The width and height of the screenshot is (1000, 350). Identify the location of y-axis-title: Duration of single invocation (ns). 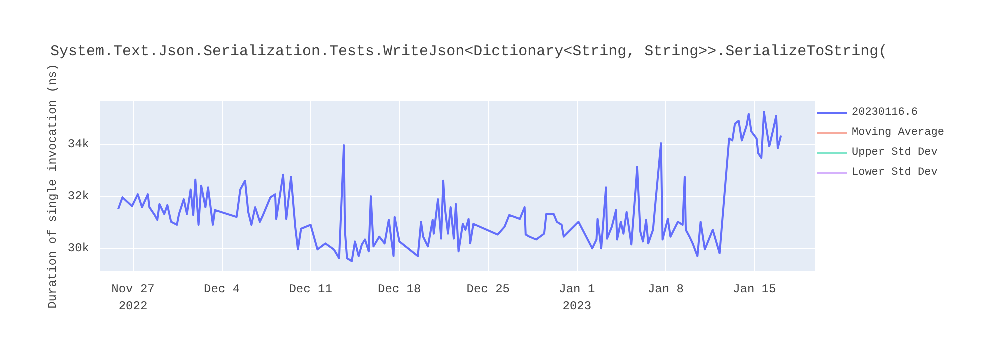
(53, 186).